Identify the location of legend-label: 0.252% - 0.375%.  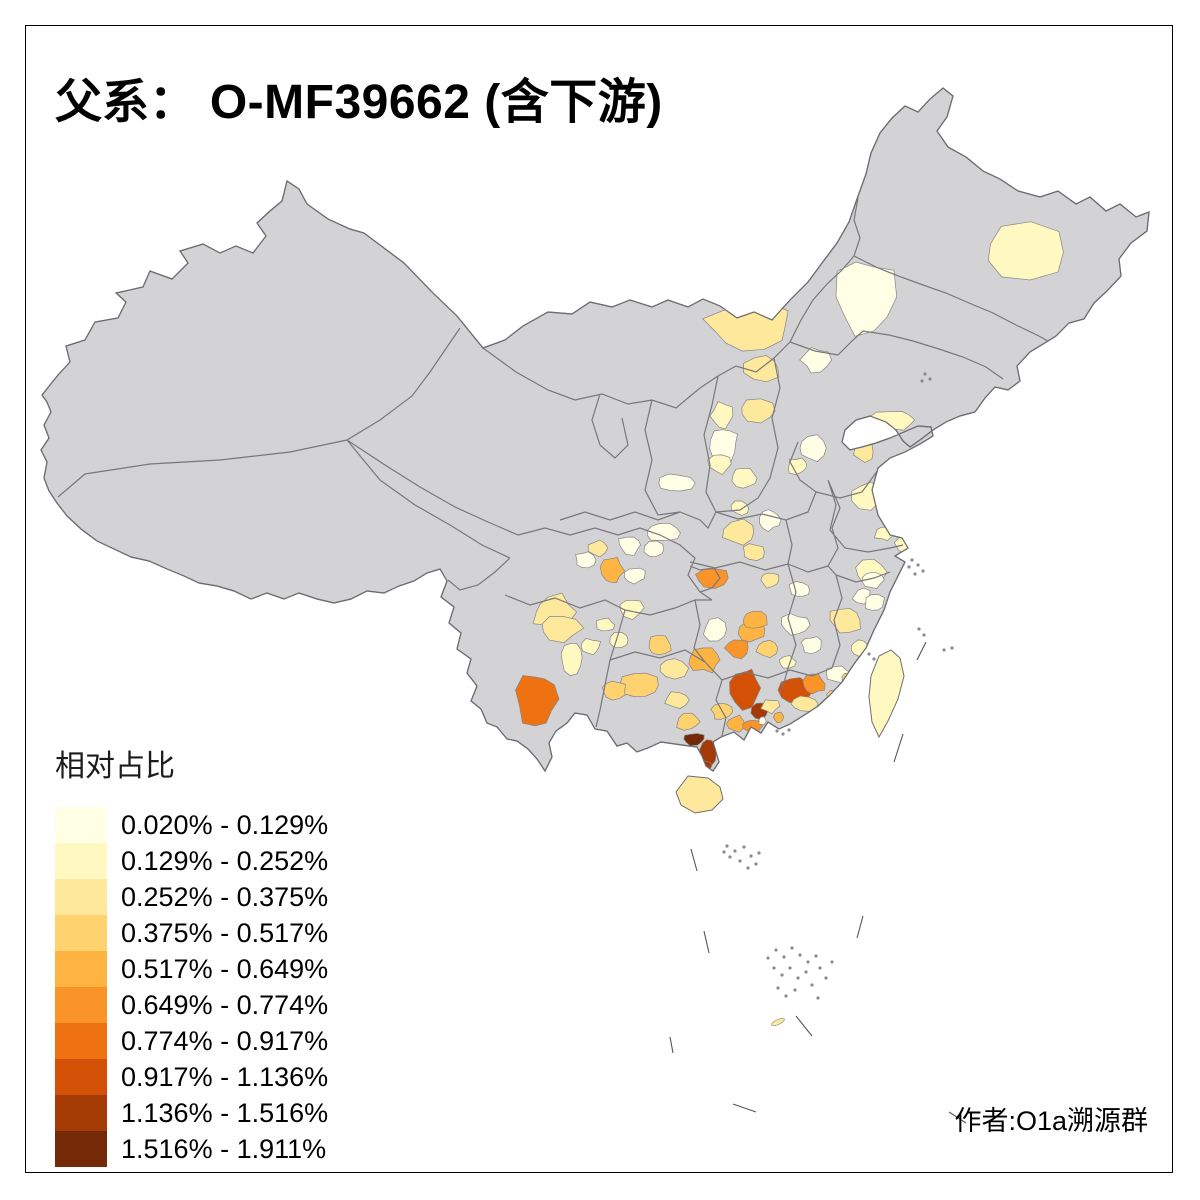
(225, 897).